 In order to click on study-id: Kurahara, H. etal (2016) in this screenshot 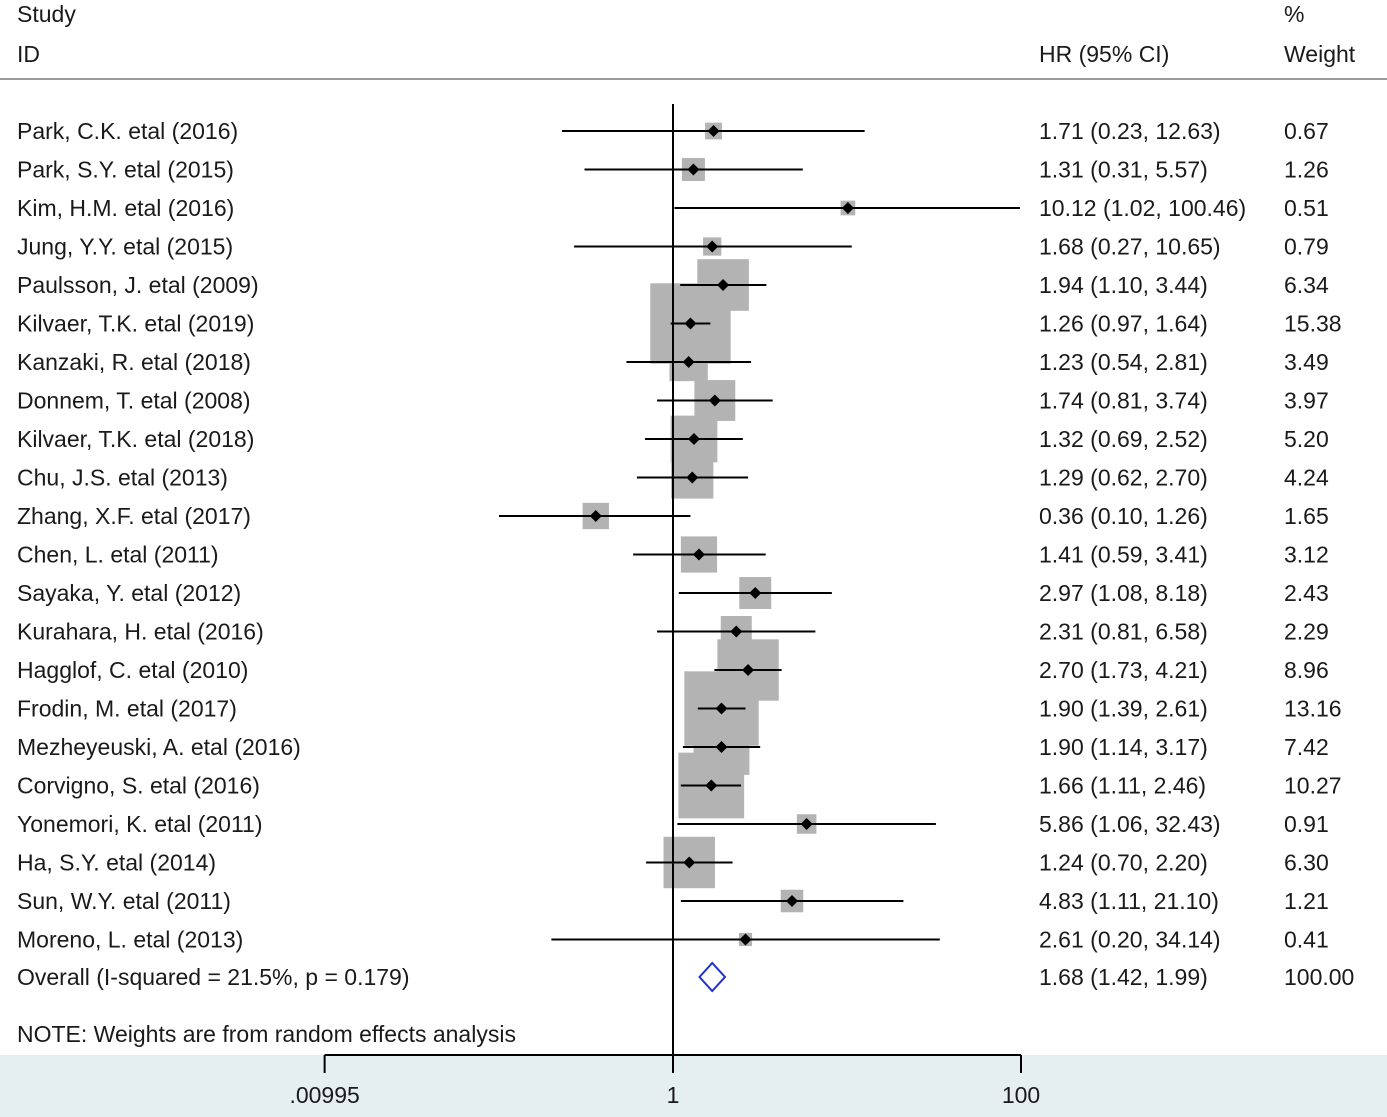, I will do `click(140, 632)`.